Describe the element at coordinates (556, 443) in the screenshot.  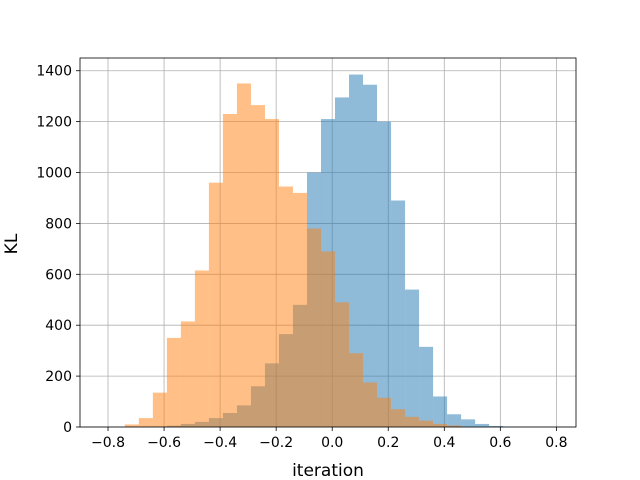
I see `x-tick-label: 0.8` at that location.